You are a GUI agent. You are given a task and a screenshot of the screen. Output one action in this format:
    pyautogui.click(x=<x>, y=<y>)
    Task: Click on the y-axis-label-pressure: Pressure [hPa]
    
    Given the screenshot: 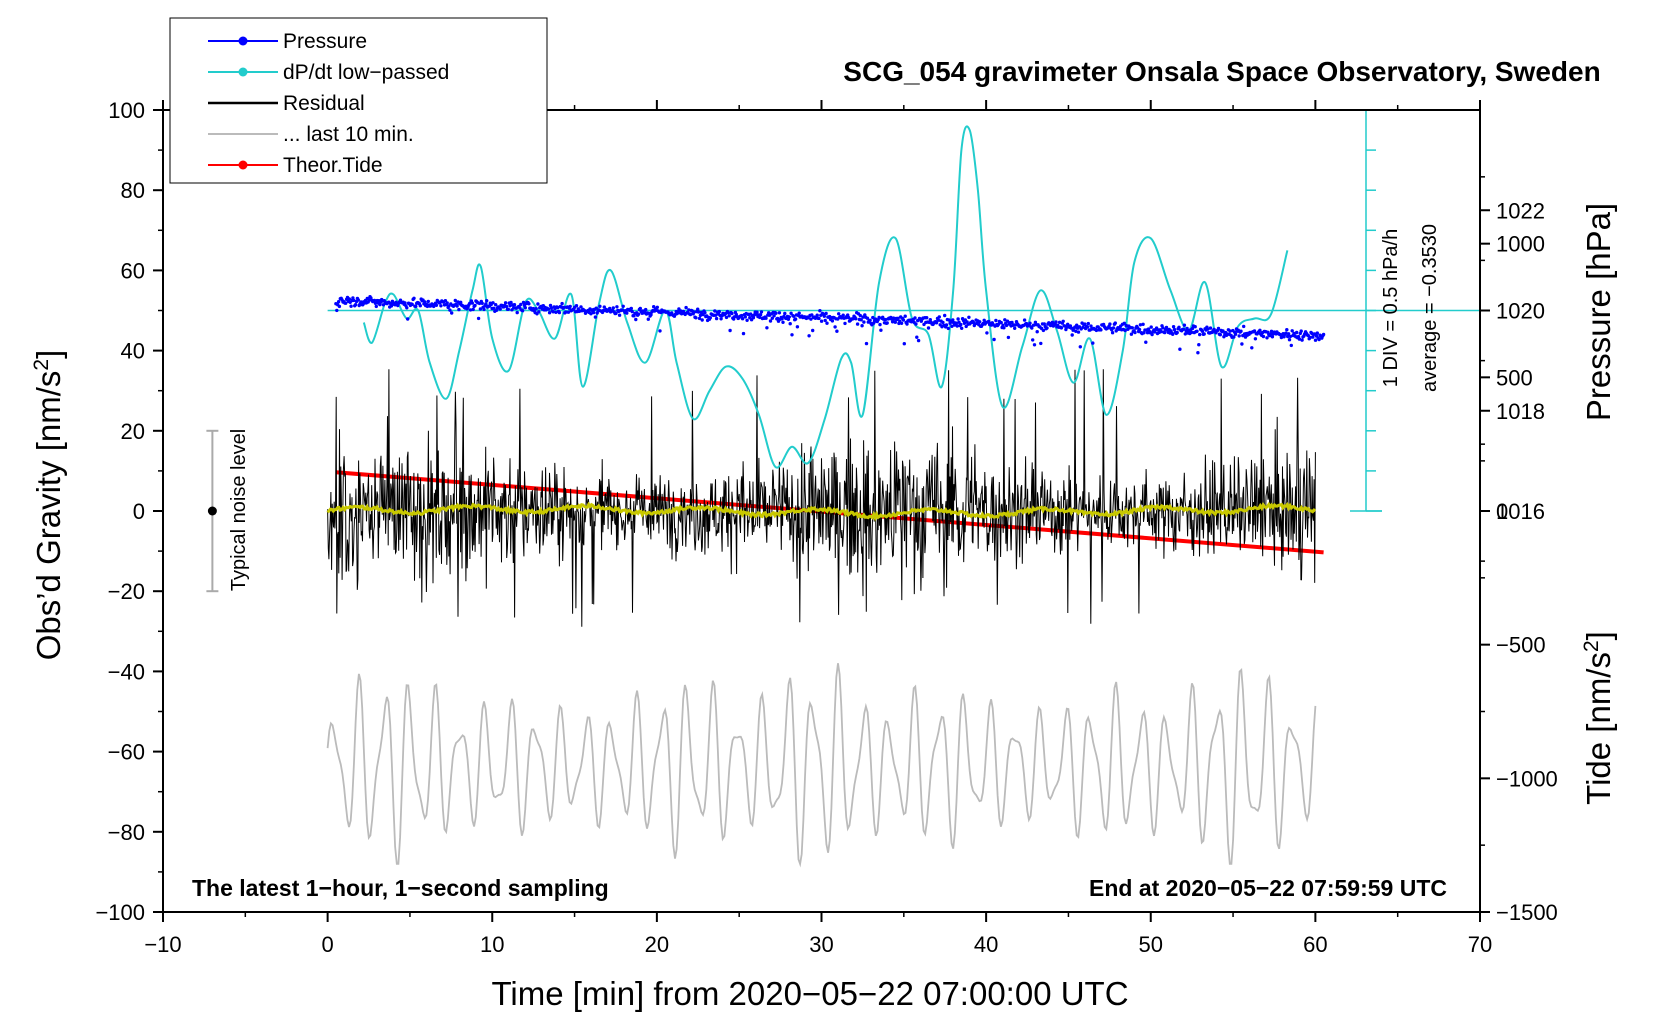 What is the action you would take?
    pyautogui.click(x=1598, y=312)
    